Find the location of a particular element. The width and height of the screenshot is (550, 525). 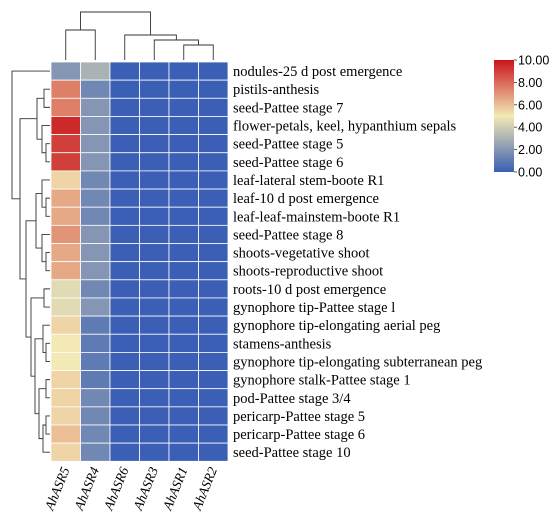

row-label: leaf-leaf-mainstem-boote R1 is located at coordinates (316, 217).